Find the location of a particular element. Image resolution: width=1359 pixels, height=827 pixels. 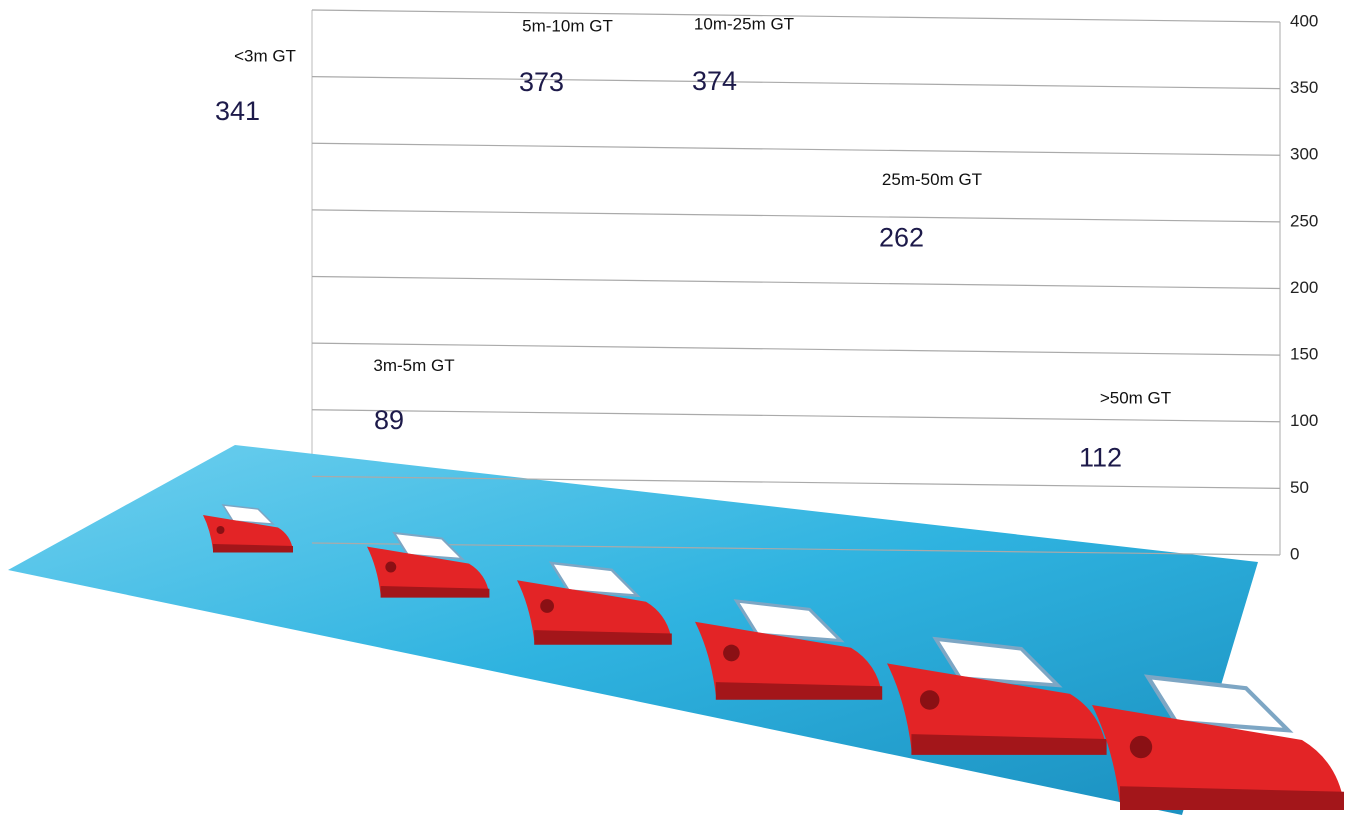

value-label: 262 is located at coordinates (901, 237).